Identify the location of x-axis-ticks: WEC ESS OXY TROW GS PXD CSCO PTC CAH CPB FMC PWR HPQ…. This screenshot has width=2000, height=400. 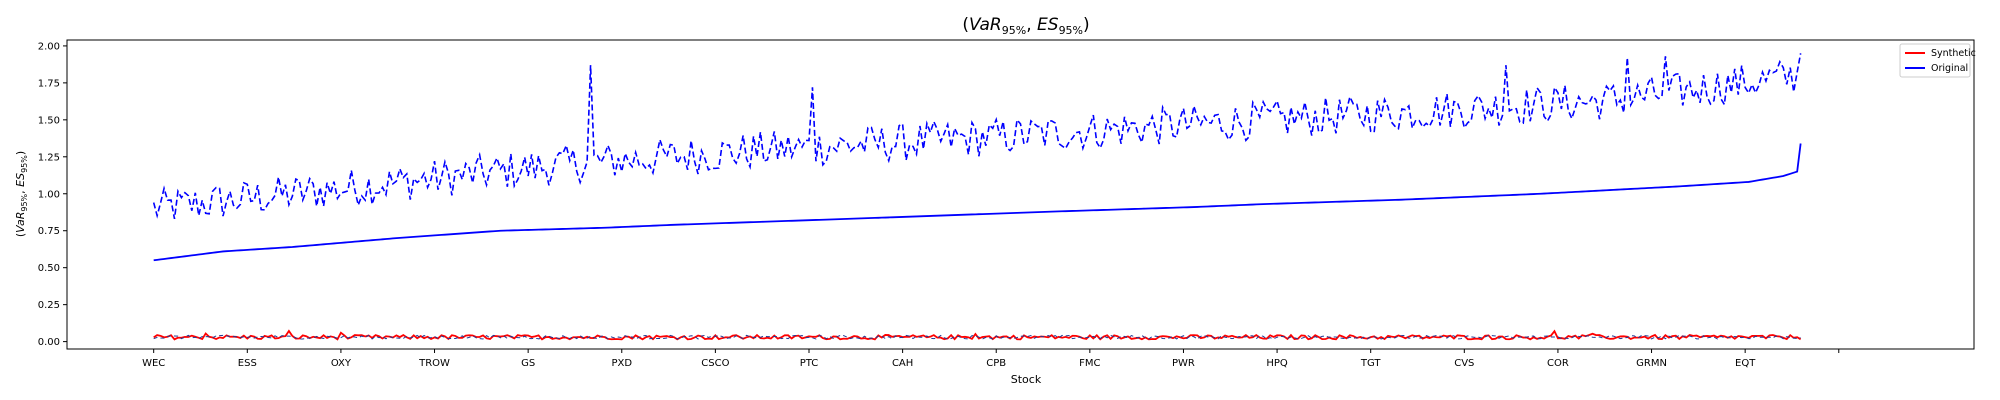
(991, 359).